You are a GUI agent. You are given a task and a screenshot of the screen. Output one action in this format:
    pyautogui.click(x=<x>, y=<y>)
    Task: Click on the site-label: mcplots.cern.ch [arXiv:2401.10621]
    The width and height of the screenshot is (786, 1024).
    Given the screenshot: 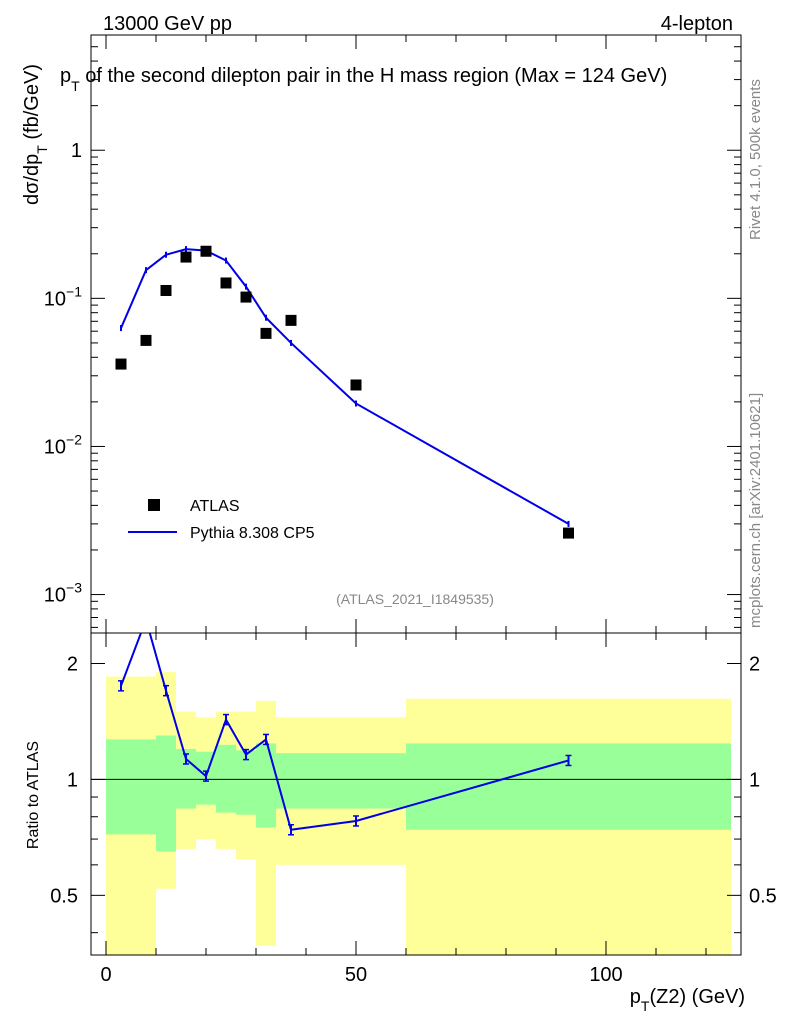 What is the action you would take?
    pyautogui.click(x=755, y=510)
    